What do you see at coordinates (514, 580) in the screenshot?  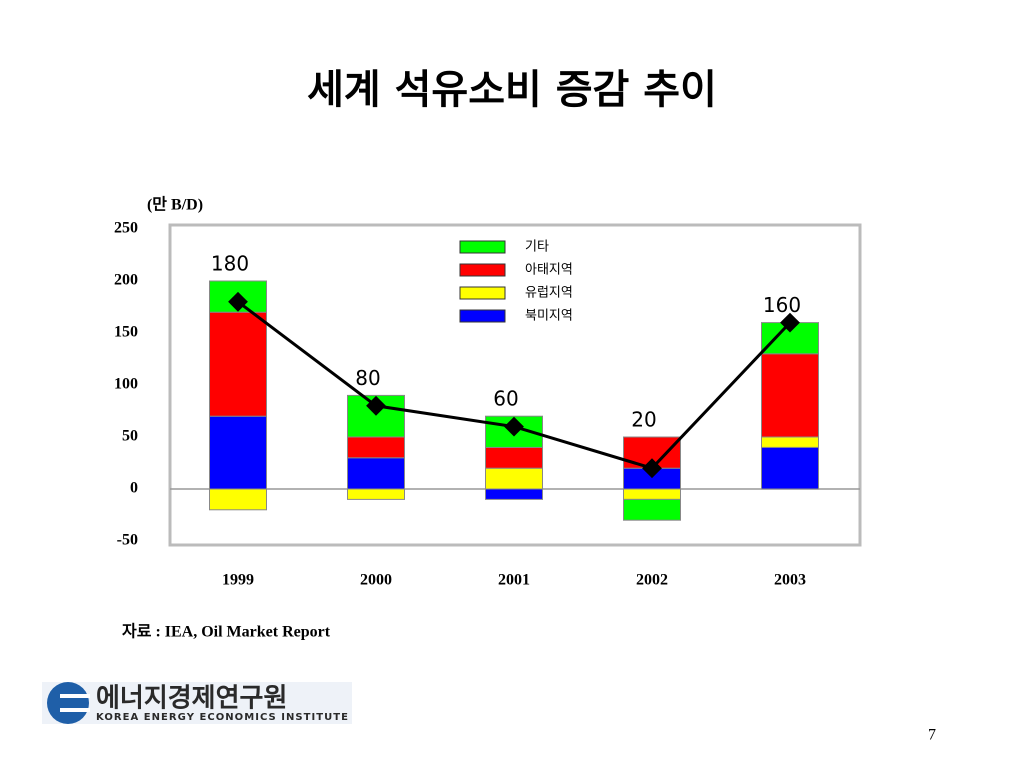 I see `x-tick-label: 2001` at bounding box center [514, 580].